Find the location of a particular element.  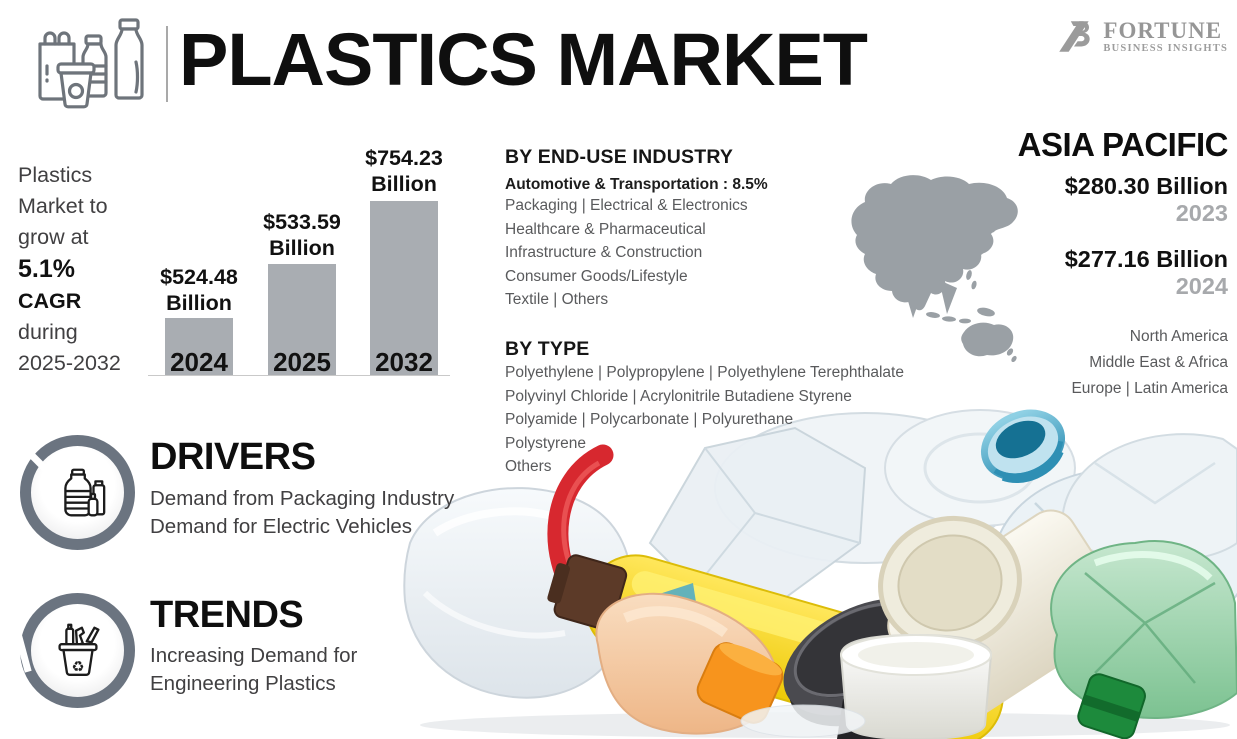

growth-line: Market to is located at coordinates (63, 206).